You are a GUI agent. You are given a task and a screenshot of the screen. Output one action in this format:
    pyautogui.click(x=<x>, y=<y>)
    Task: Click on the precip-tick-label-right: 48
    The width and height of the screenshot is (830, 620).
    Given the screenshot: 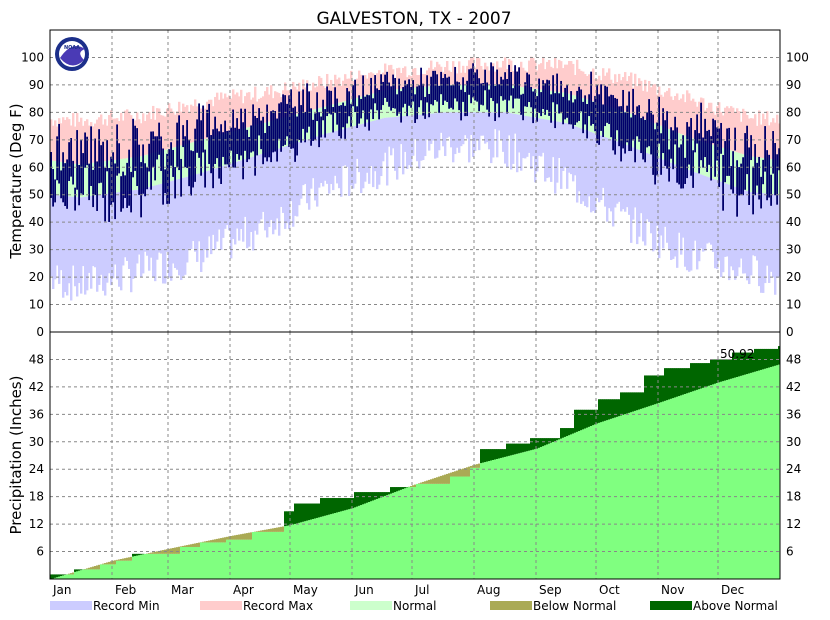 What is the action you would take?
    pyautogui.click(x=793, y=359)
    